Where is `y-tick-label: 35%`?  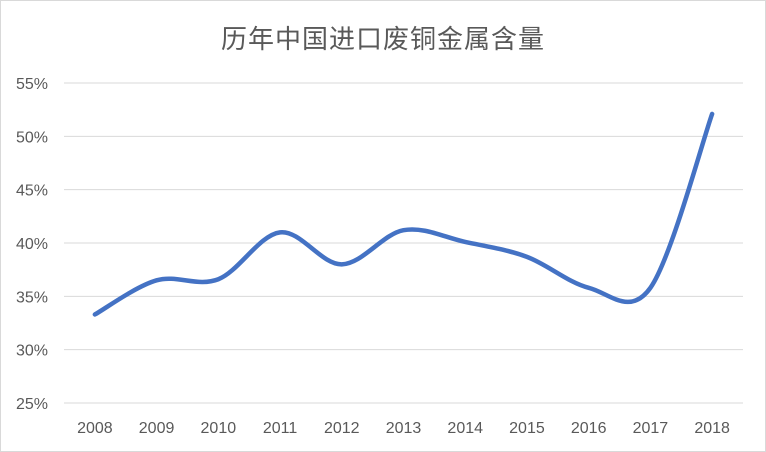
y-tick-label: 35% is located at coordinates (32, 297).